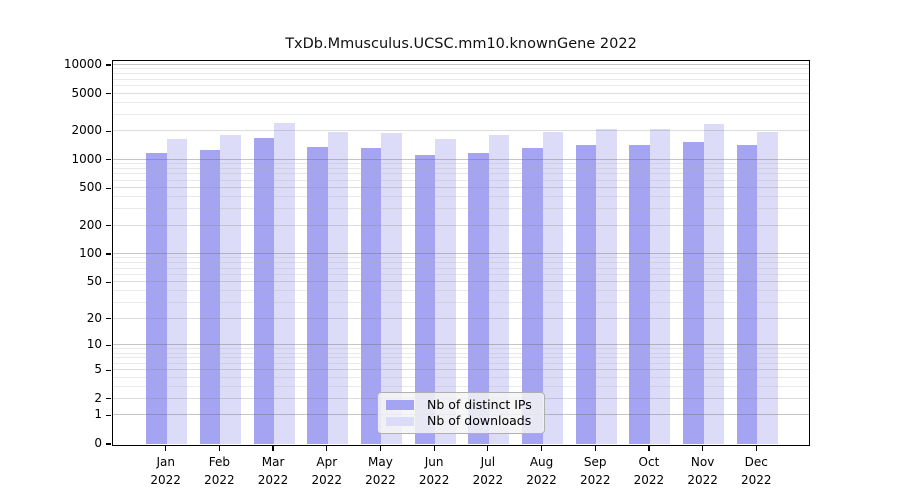 The width and height of the screenshot is (900, 500). What do you see at coordinates (702, 462) in the screenshot?
I see `x-axis-month-label: Nov` at bounding box center [702, 462].